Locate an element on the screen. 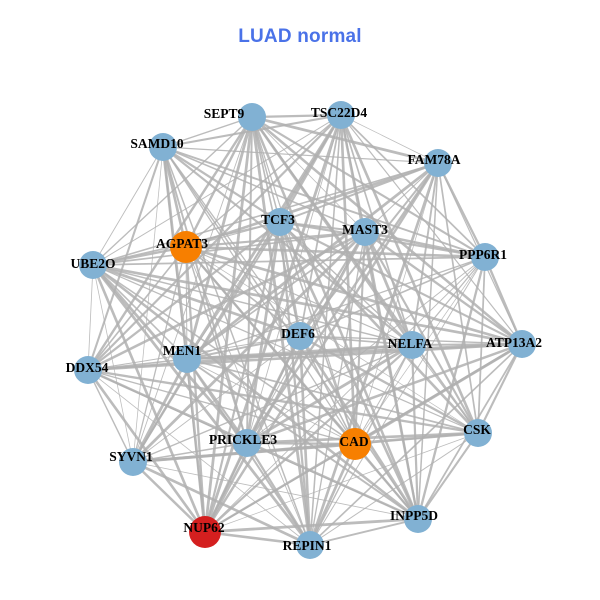 The height and width of the screenshot is (600, 600). node-circle-ddx54 is located at coordinates (88, 370).